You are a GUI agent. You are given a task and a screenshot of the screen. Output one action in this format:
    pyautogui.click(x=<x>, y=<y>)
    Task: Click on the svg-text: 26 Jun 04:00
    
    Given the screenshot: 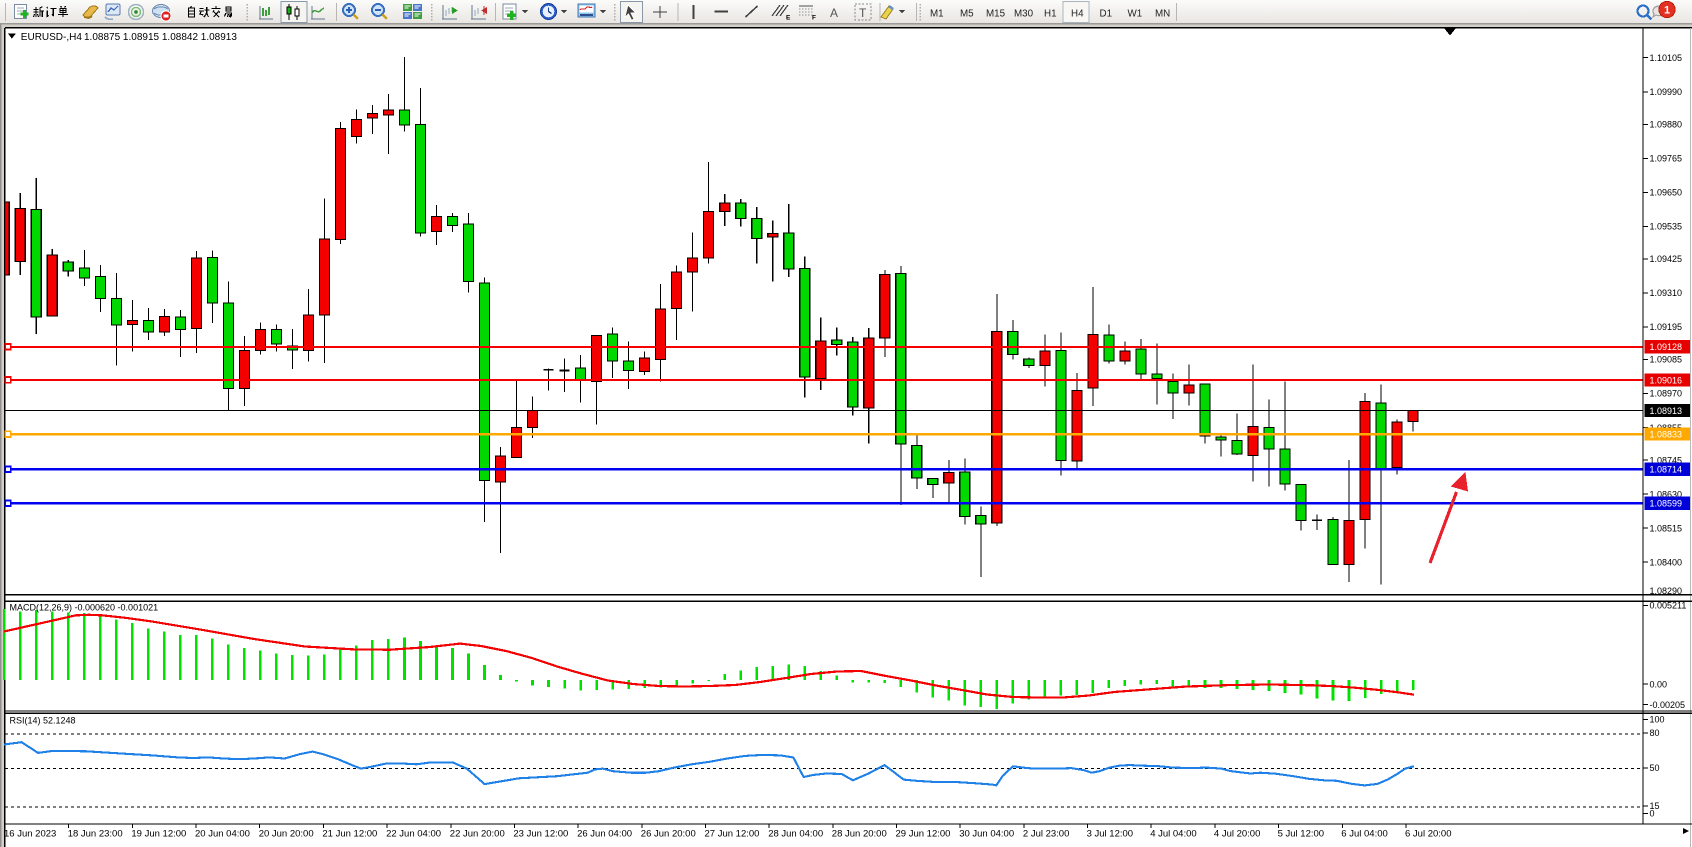 What is the action you would take?
    pyautogui.click(x=604, y=834)
    